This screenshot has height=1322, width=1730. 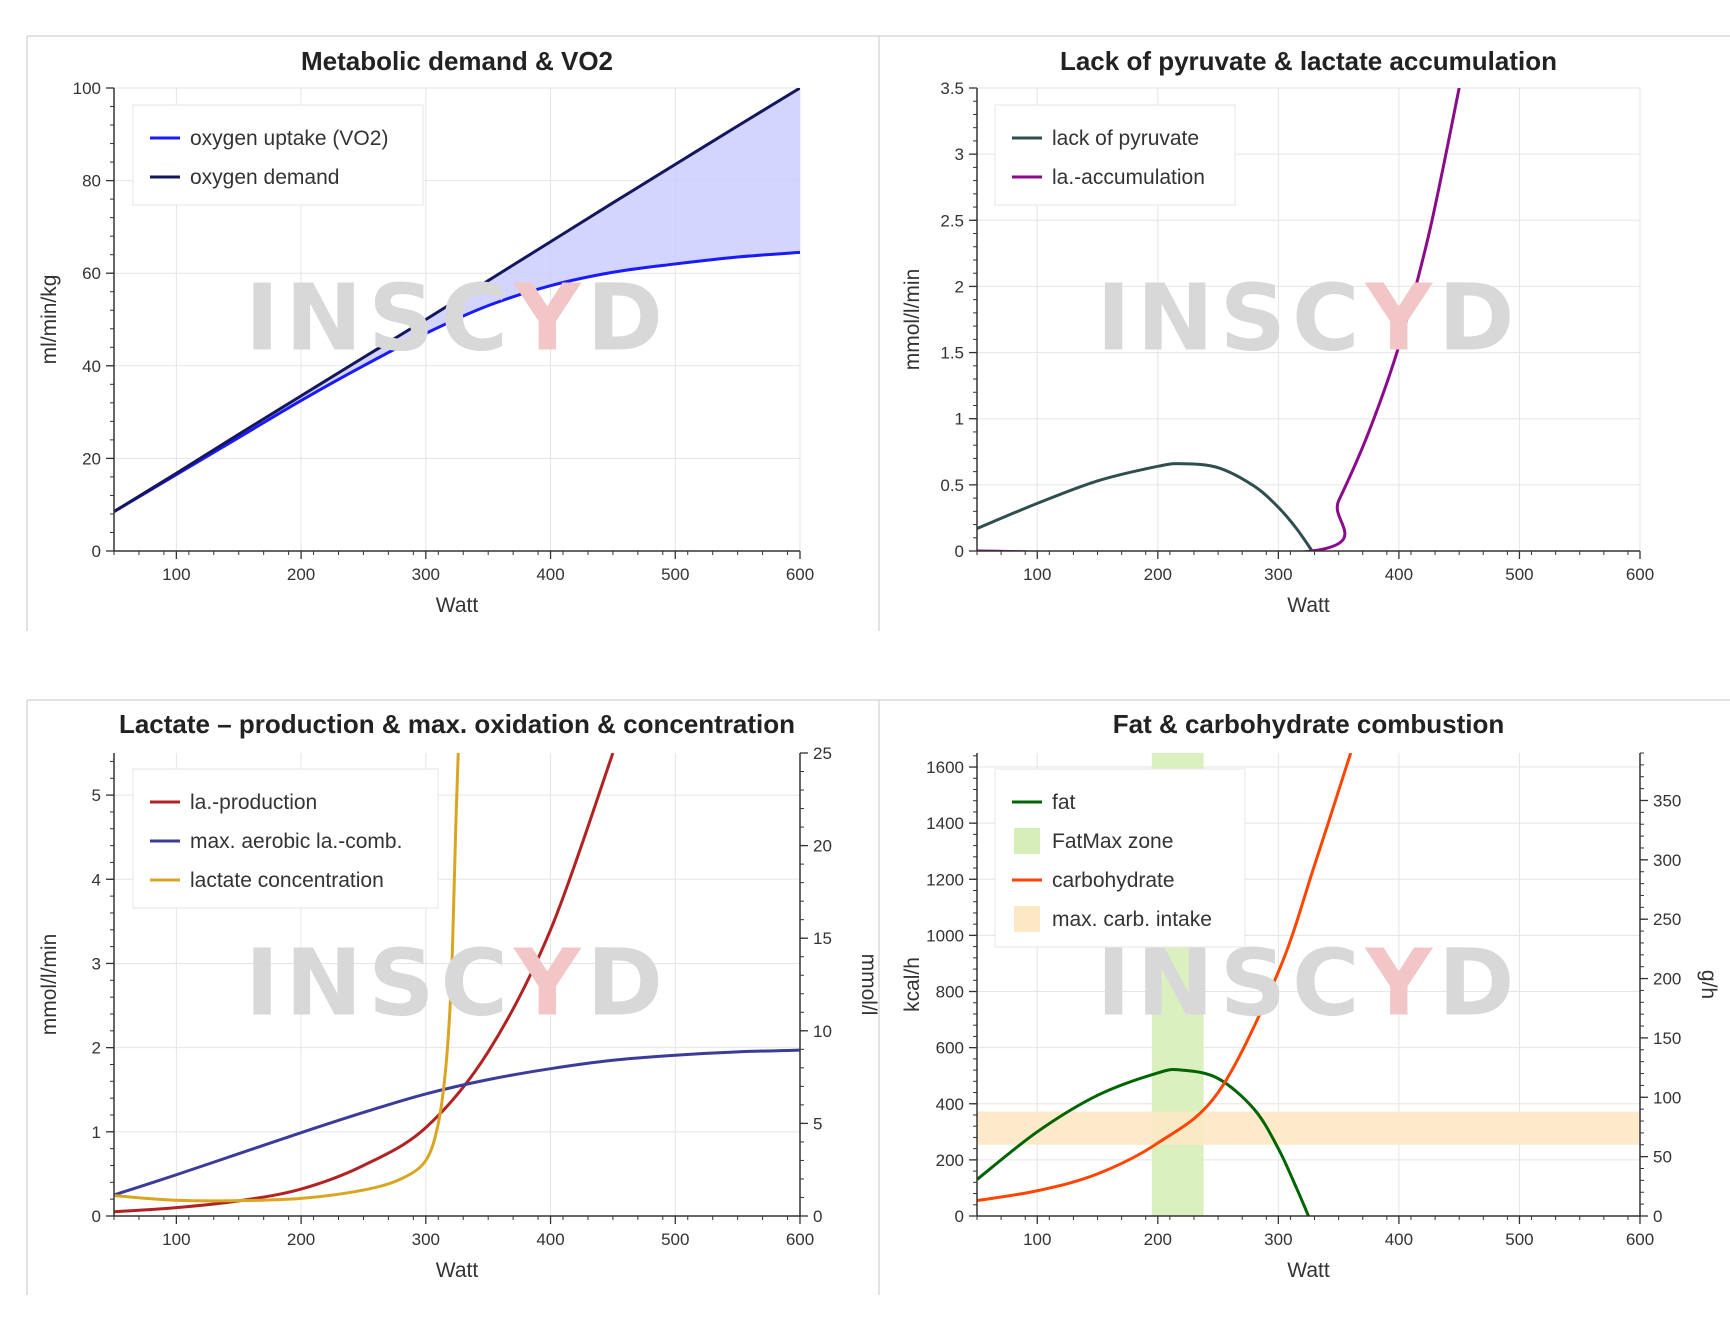 I want to click on y-tick-label: 200, so click(x=950, y=1160).